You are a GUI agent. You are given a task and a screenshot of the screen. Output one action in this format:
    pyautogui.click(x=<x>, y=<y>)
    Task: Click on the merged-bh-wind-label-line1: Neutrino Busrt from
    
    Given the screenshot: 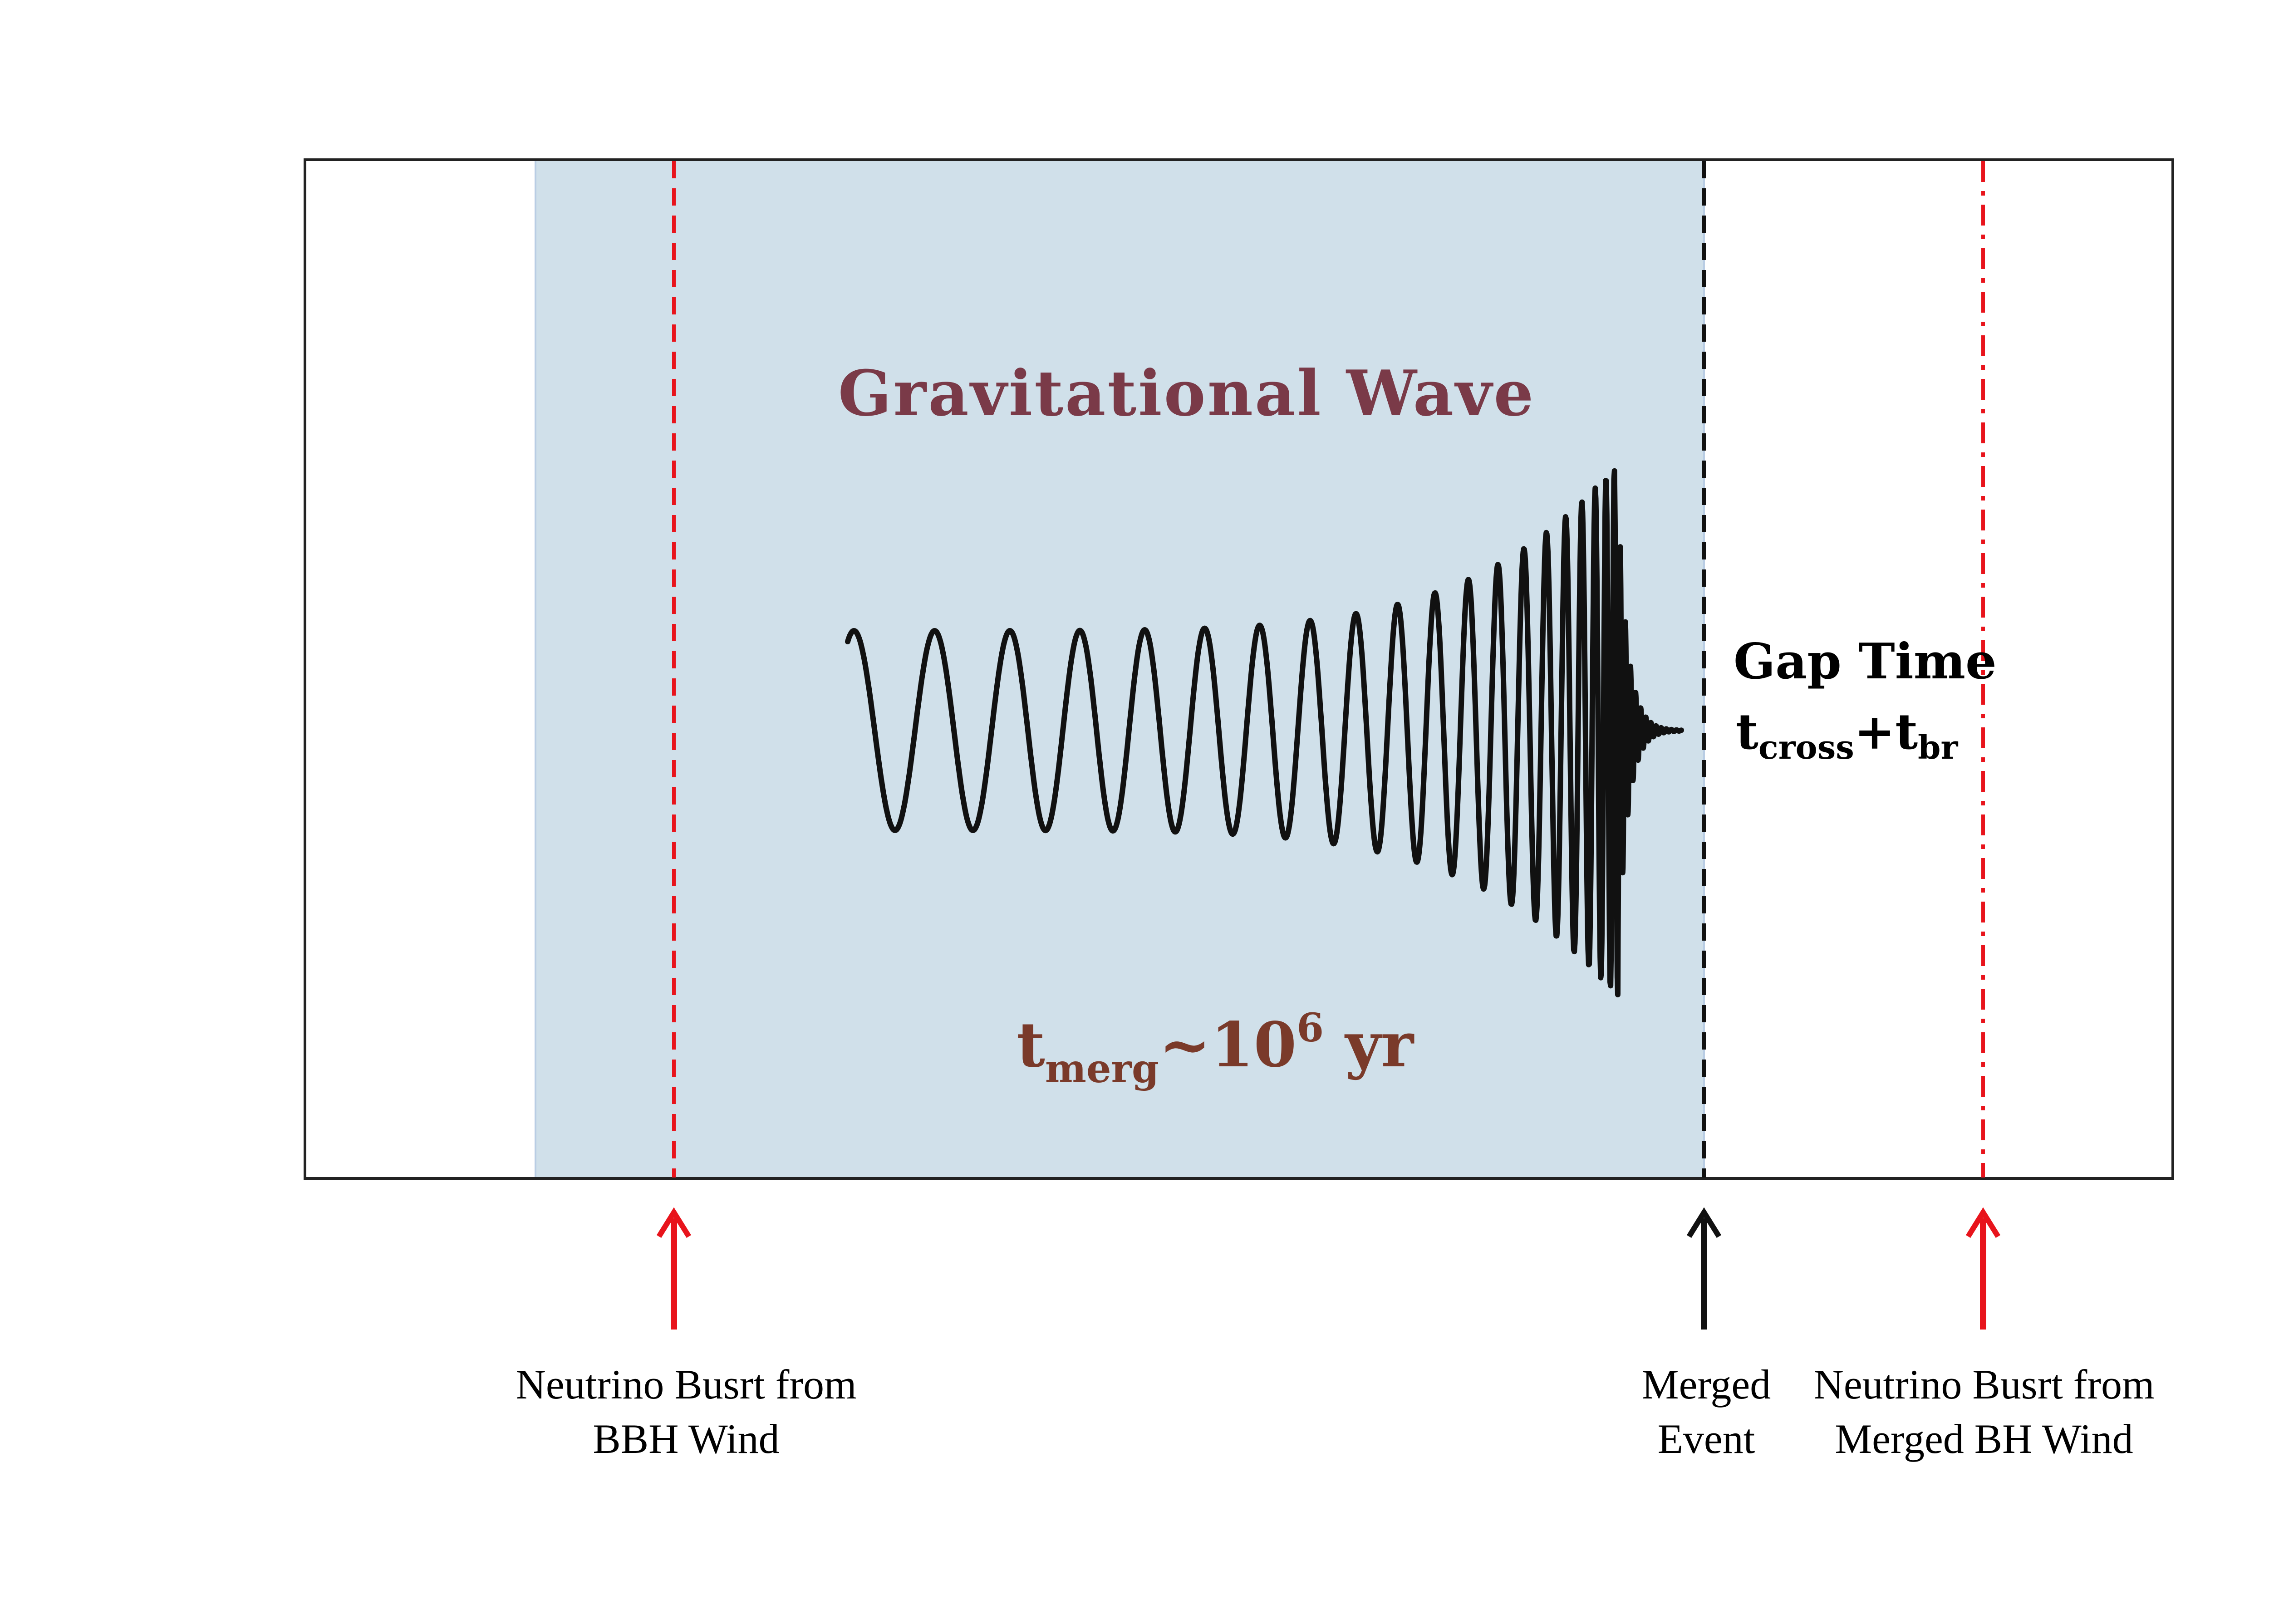 What is the action you would take?
    pyautogui.click(x=1983, y=1384)
    